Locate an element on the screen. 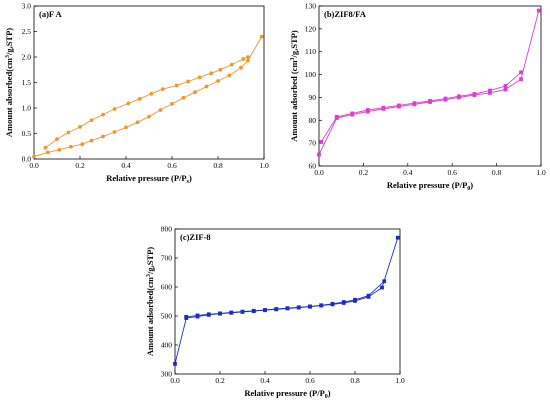 The image size is (550, 419). y-axis-label: Amount adsorbed(cm3/g,STP) is located at coordinates (150, 301).